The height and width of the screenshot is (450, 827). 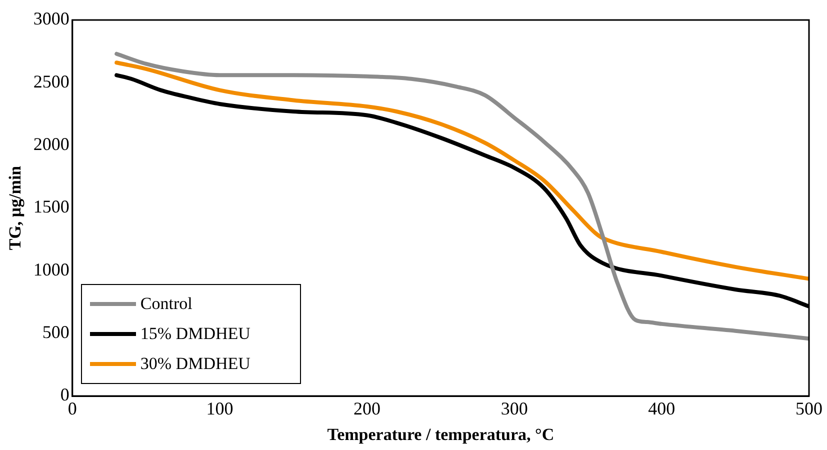 What do you see at coordinates (440, 434) in the screenshot?
I see `x-axis-title: Temperature / temperatura, °C` at bounding box center [440, 434].